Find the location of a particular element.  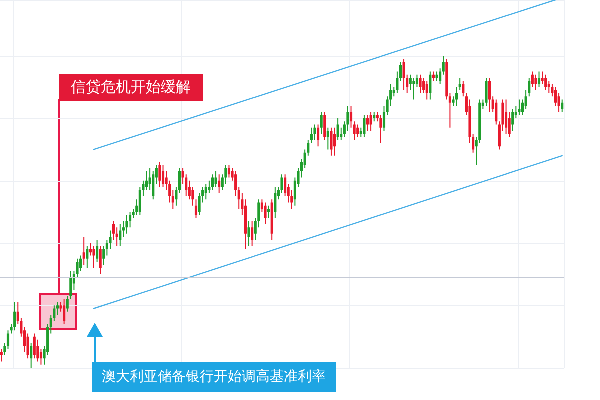

annotation: 信贷危机开始缓解 is located at coordinates (131, 87).